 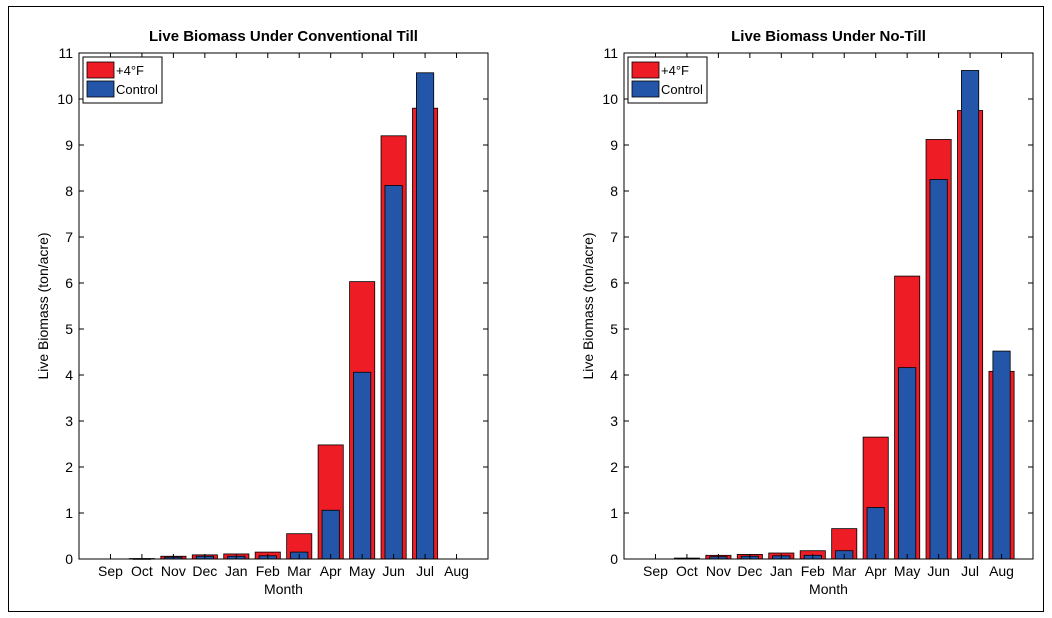 What do you see at coordinates (828, 36) in the screenshot?
I see `chart-title: Live Biomass Under No-Till` at bounding box center [828, 36].